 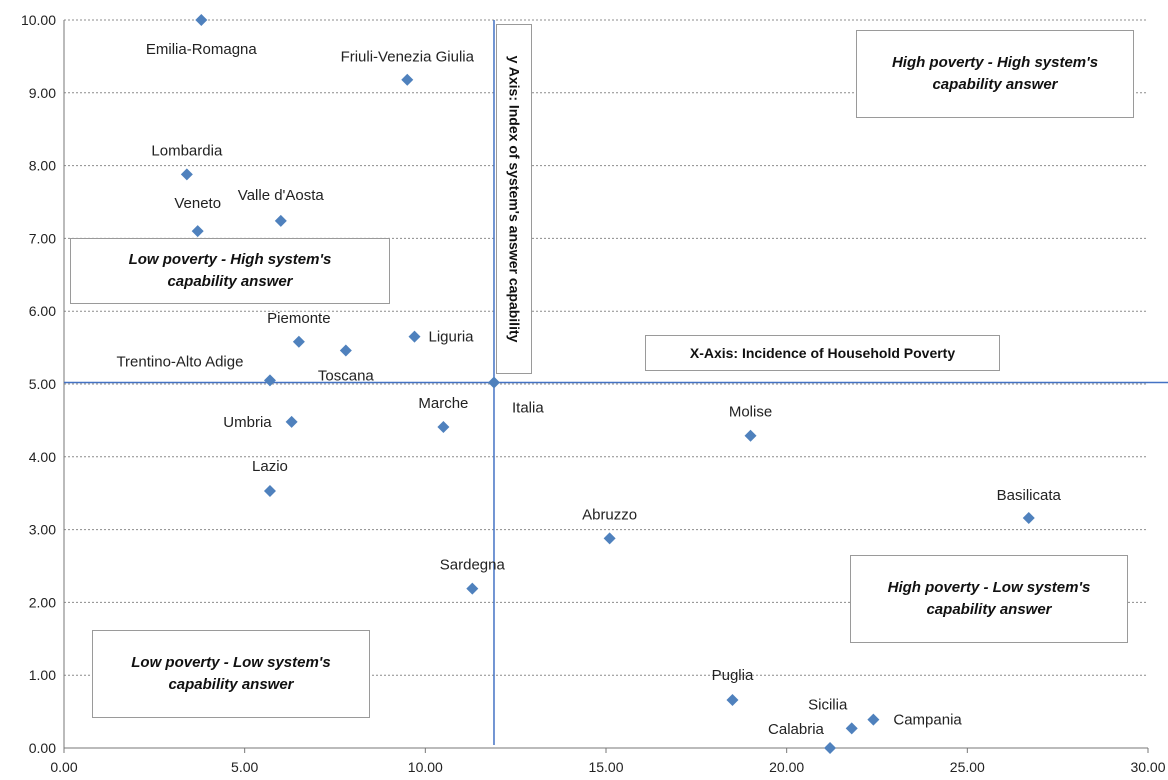 What do you see at coordinates (298, 318) in the screenshot?
I see `point-label: Piemonte` at bounding box center [298, 318].